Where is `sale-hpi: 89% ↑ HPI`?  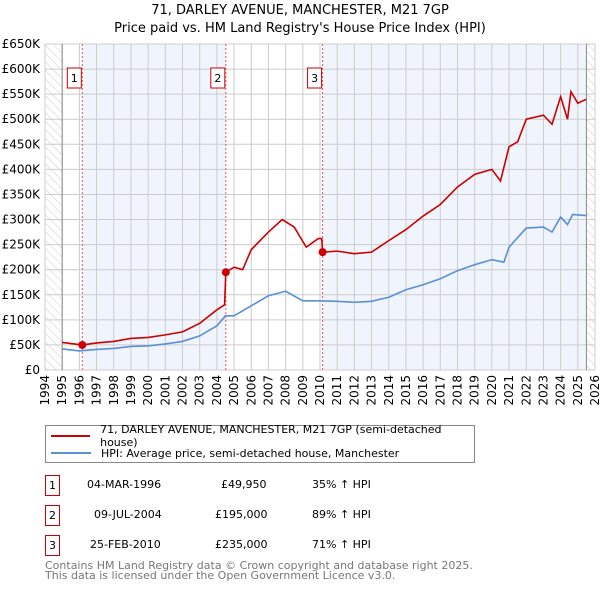 sale-hpi: 89% ↑ HPI is located at coordinates (341, 514).